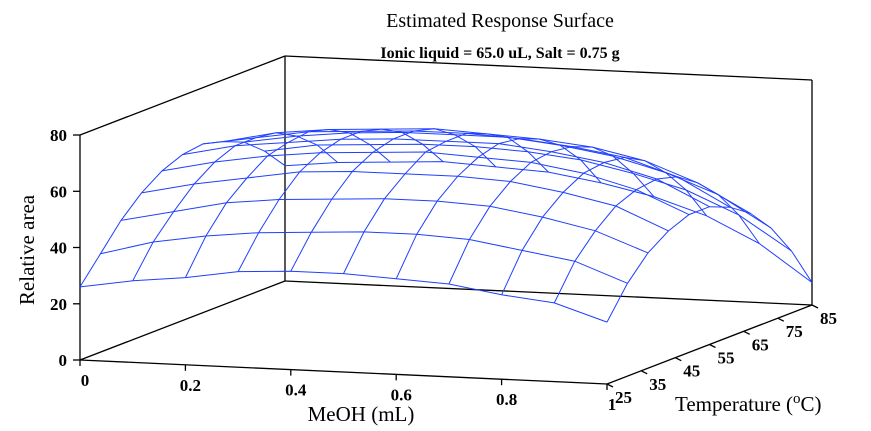  I want to click on y-tick-label-35: 35, so click(657, 384).